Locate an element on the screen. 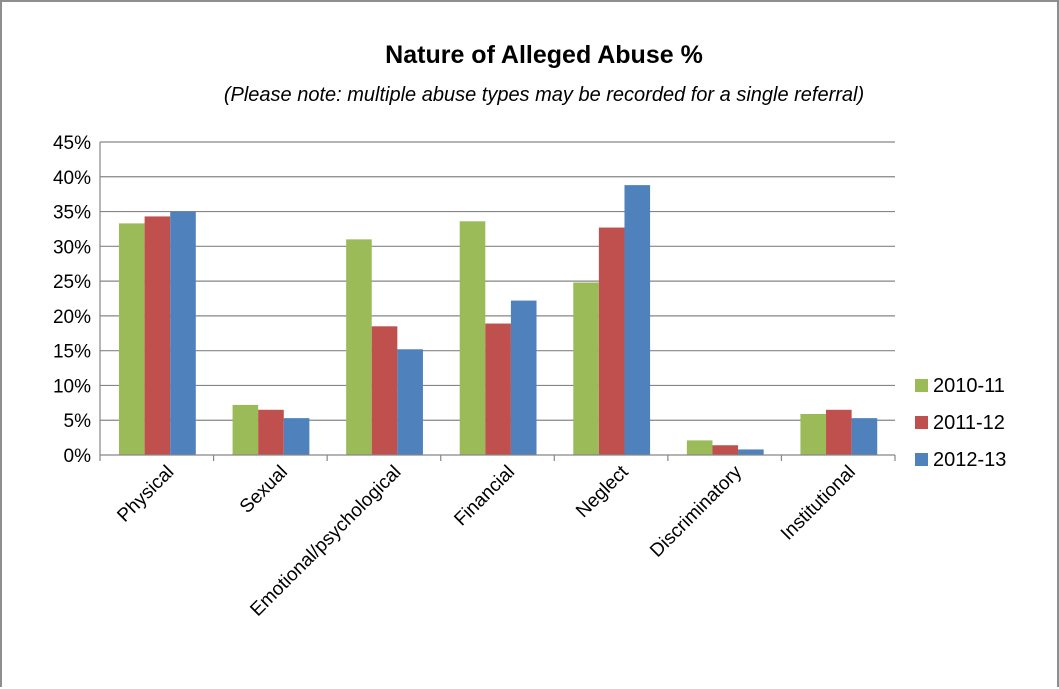 This screenshot has height=689, width=1059. bar-2012-13-Emotional/psychological is located at coordinates (410, 402).